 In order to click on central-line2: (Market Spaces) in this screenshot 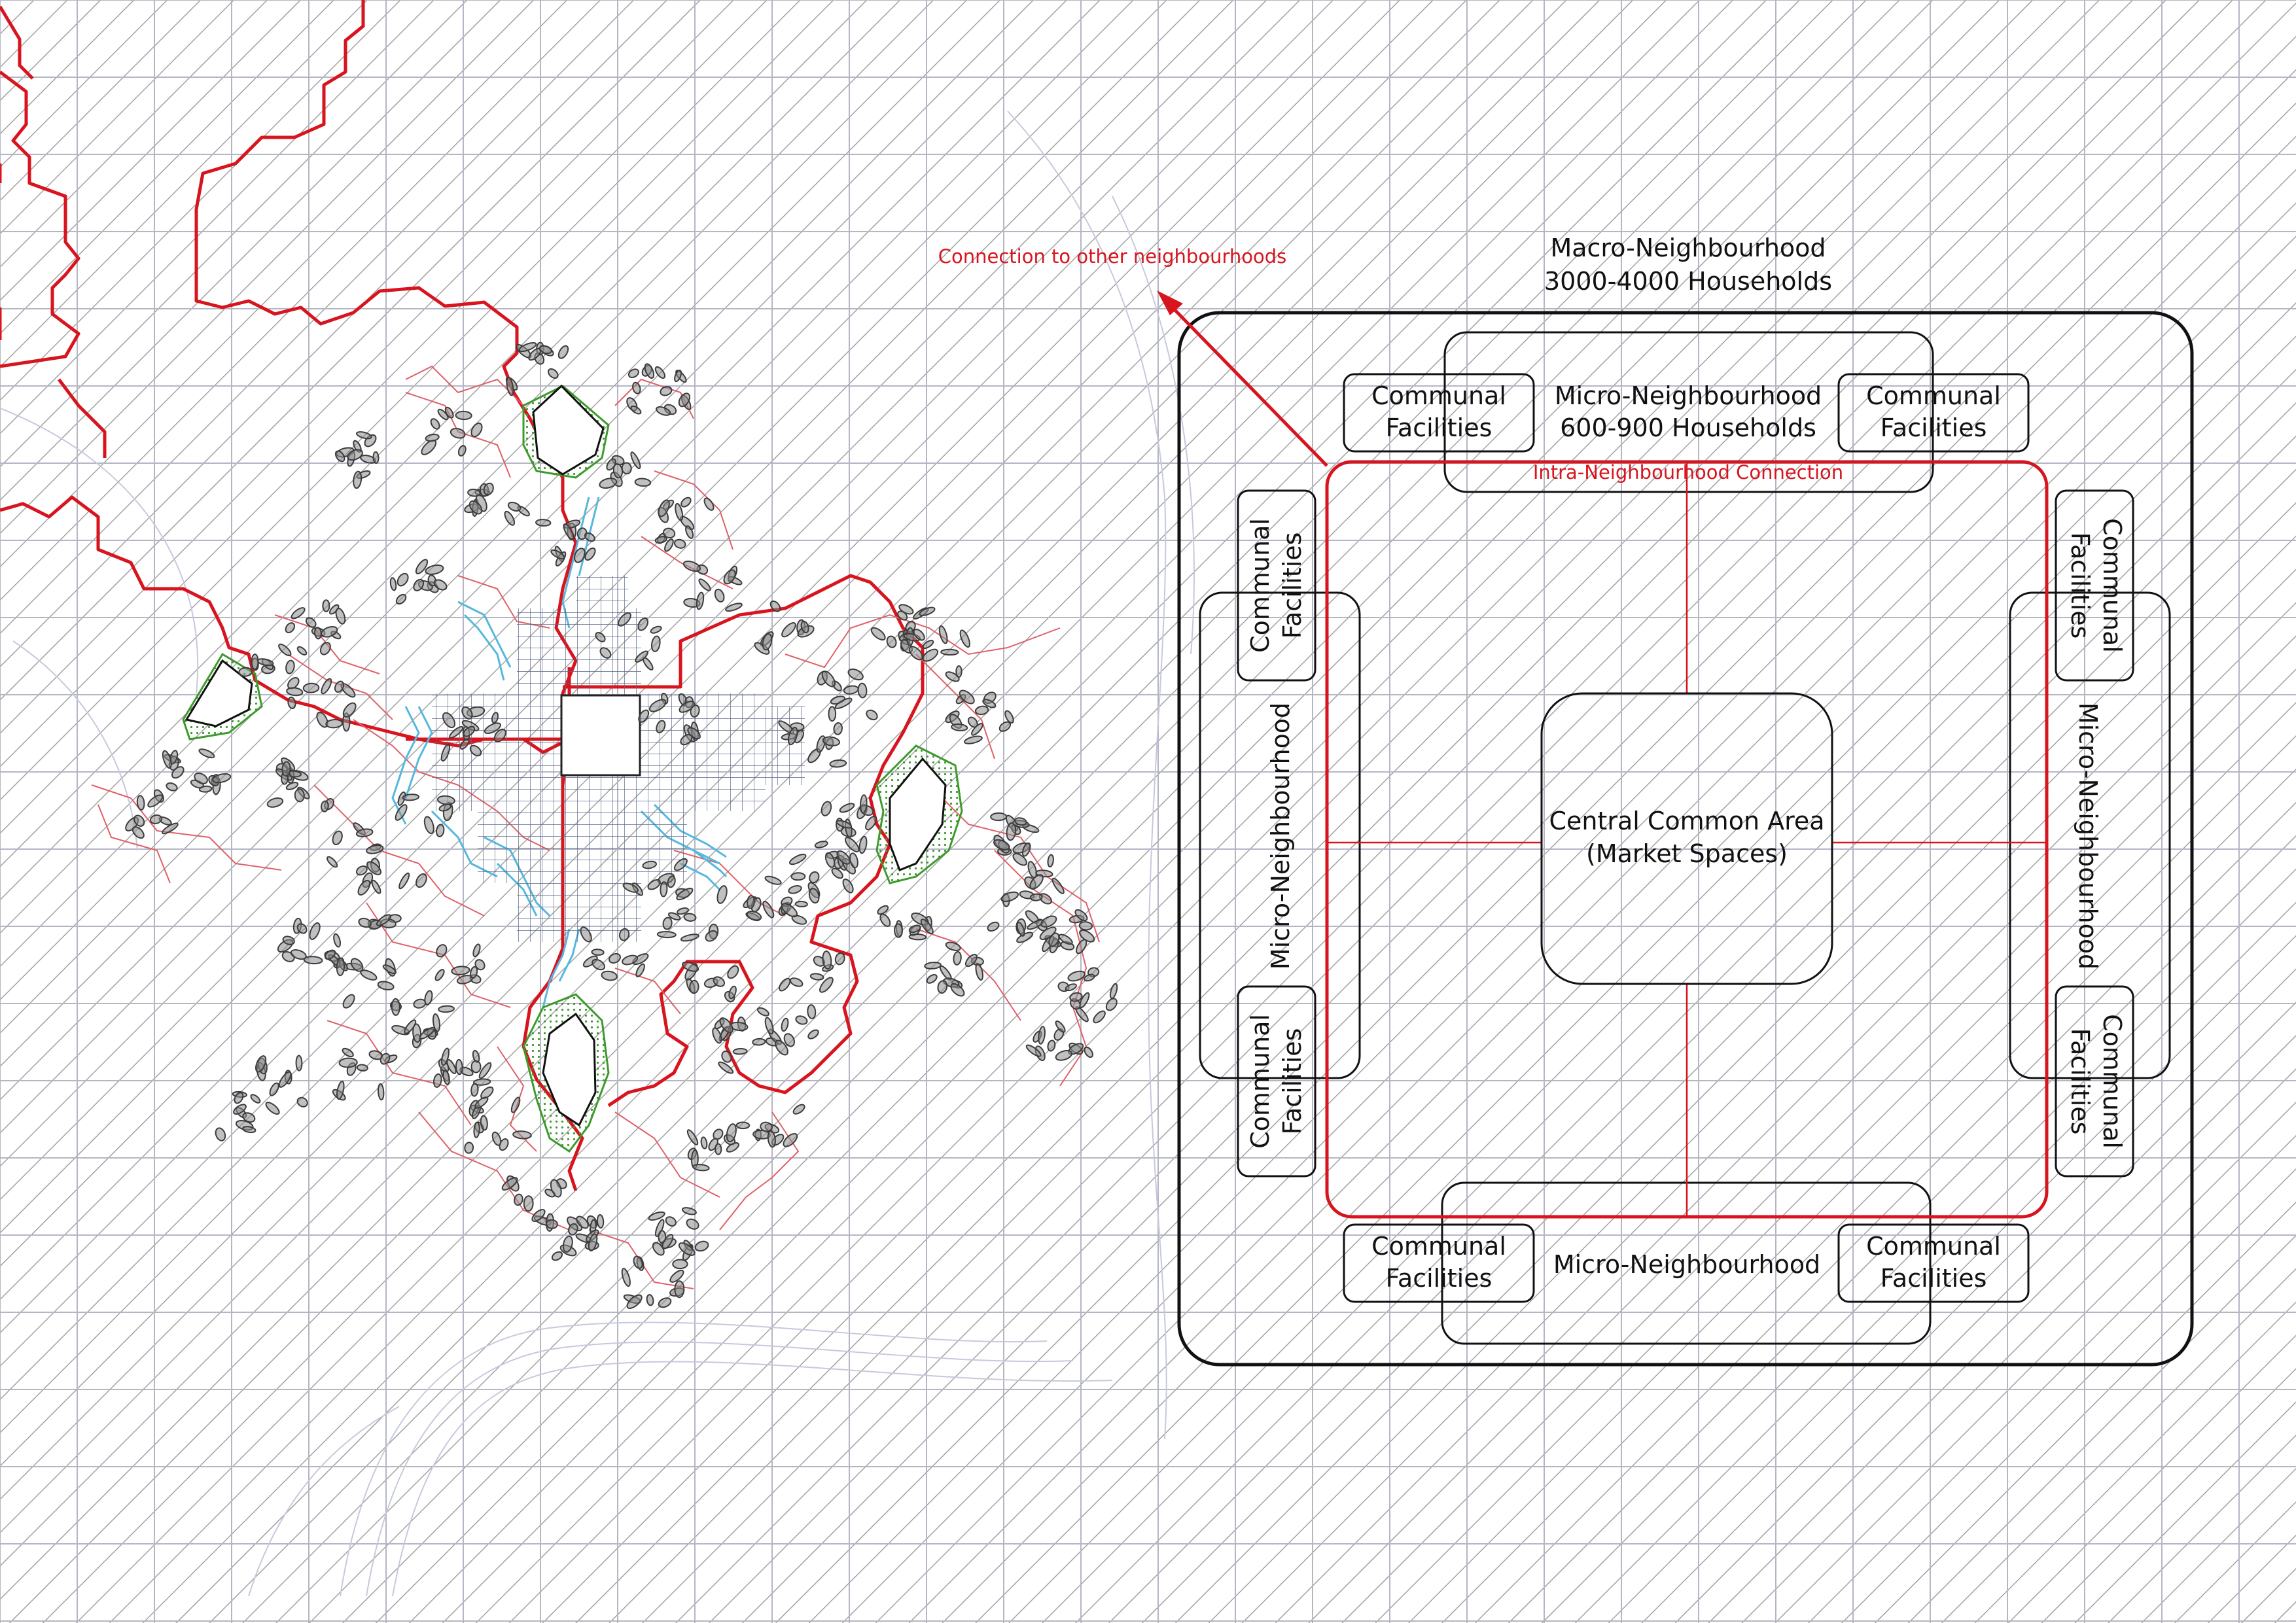, I will do `click(1687, 854)`.